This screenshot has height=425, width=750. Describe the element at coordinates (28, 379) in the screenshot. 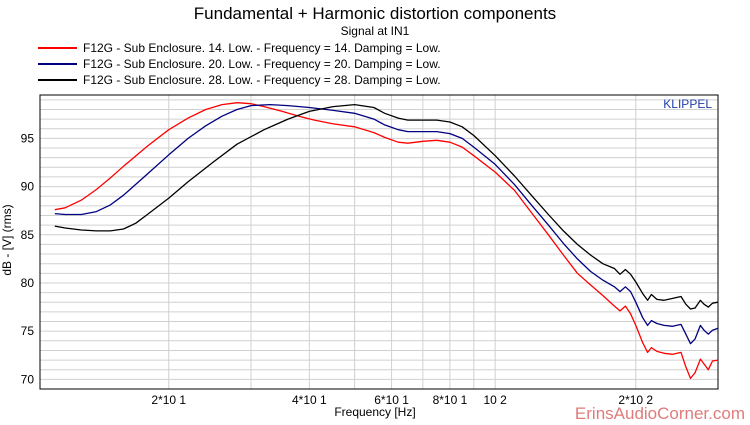

I see `y-tick-label: 70` at that location.